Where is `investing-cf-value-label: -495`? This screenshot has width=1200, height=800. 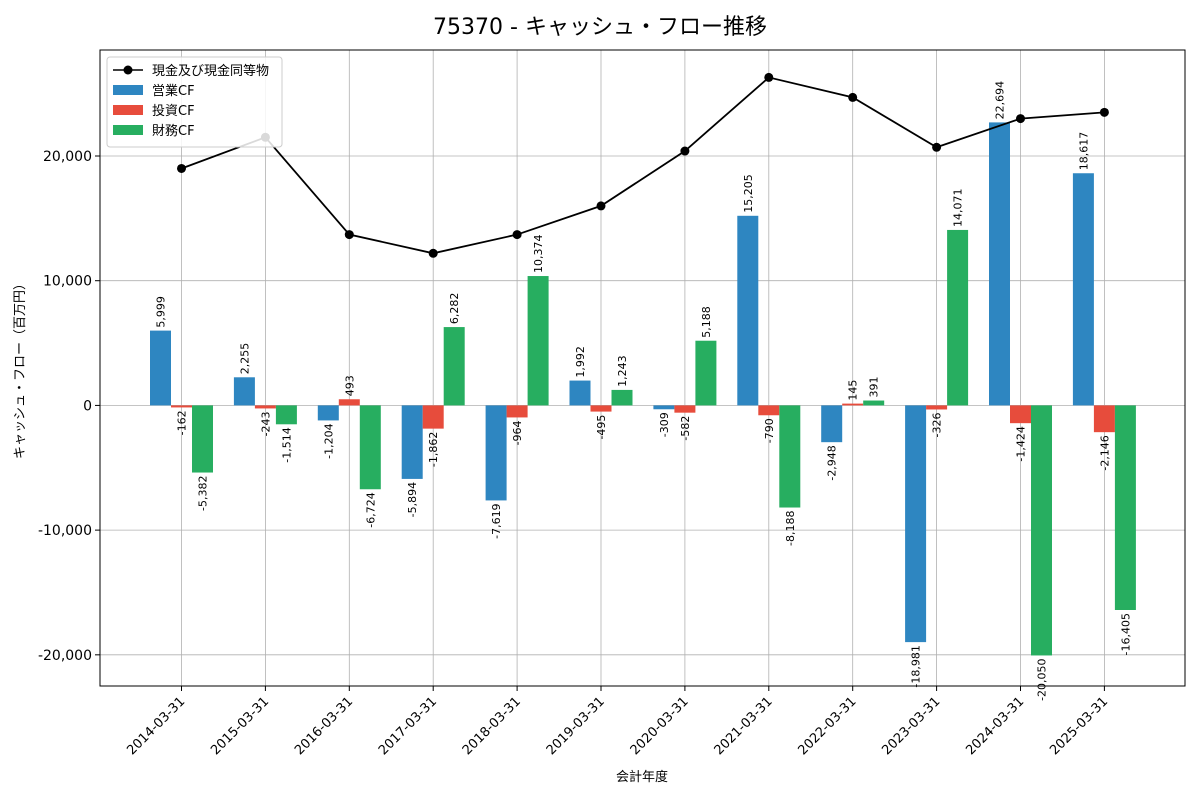
investing-cf-value-label: -495 is located at coordinates (601, 427).